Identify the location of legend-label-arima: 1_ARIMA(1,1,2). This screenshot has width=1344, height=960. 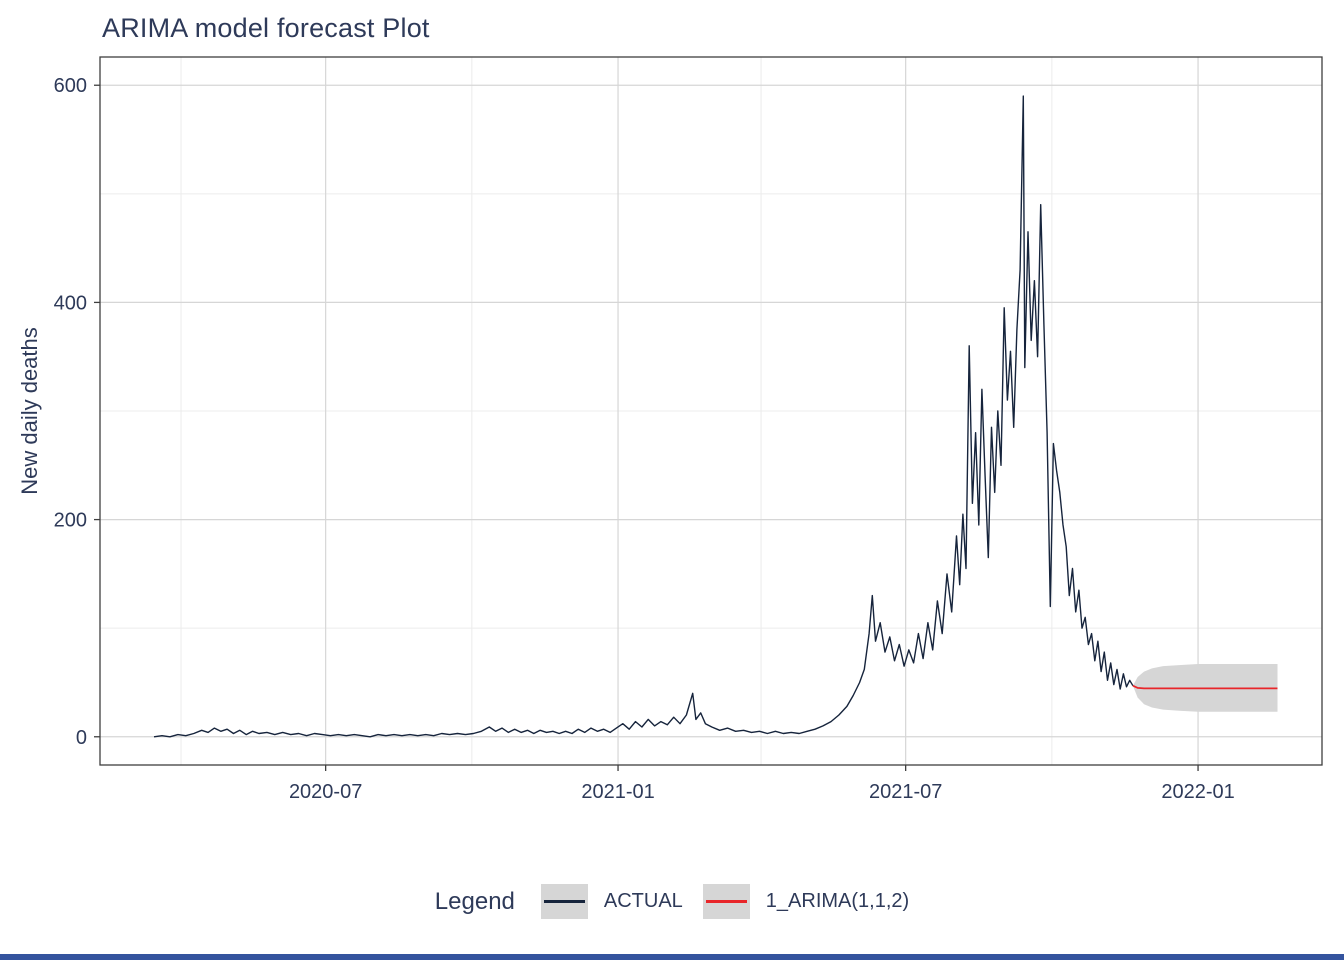
(837, 901).